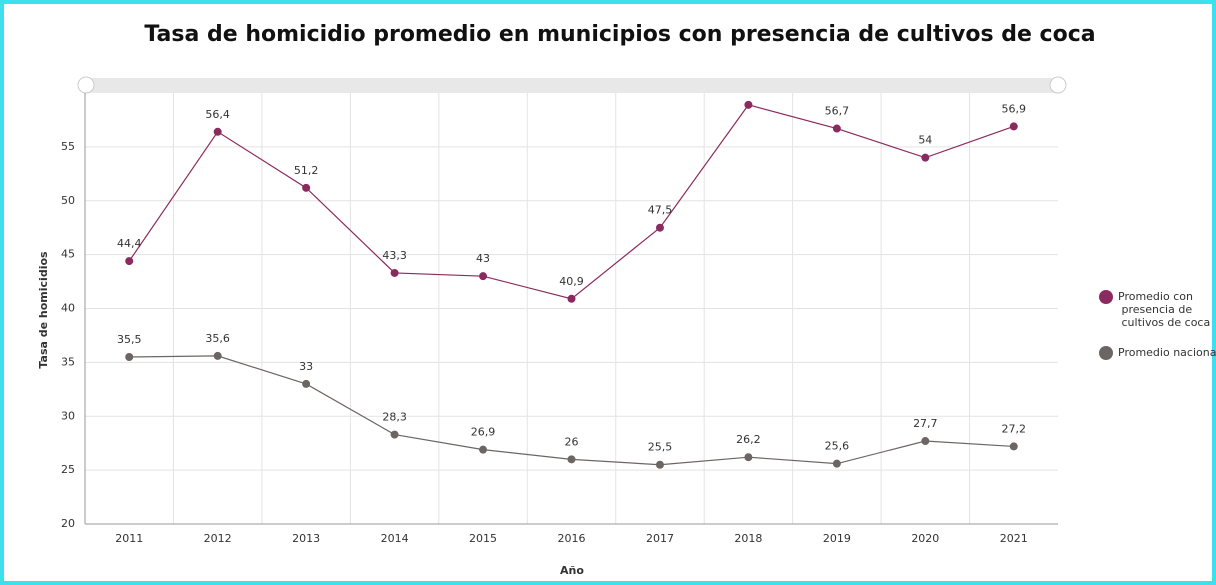 Image resolution: width=1216 pixels, height=585 pixels. What do you see at coordinates (129, 538) in the screenshot?
I see `x-tick-label: 2011` at bounding box center [129, 538].